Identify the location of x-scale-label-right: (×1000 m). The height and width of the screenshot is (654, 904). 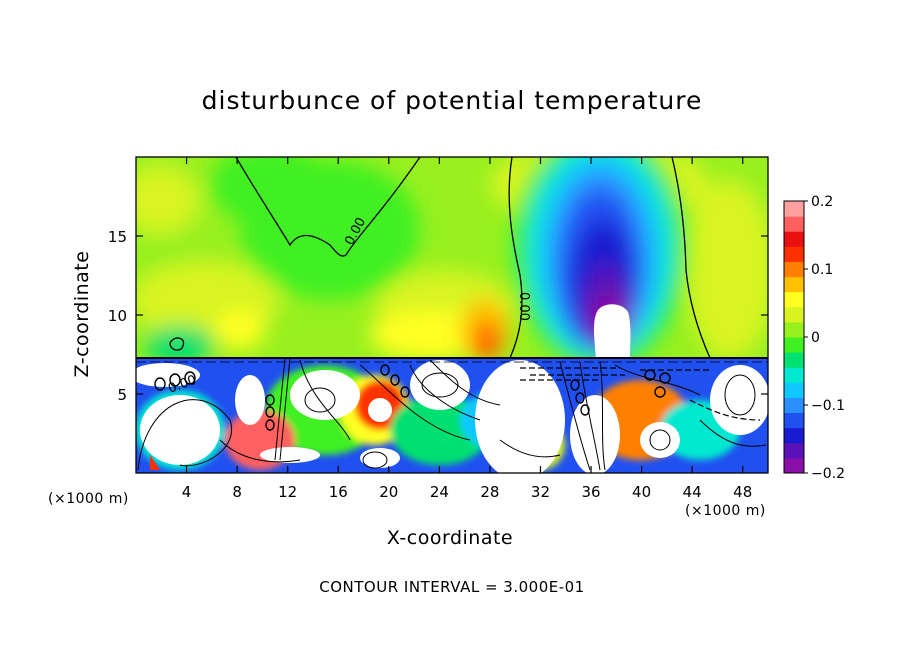
(725, 511).